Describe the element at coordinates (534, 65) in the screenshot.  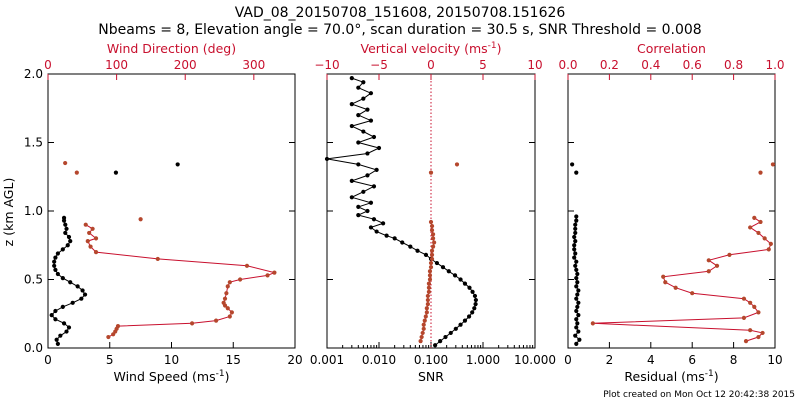
I see `x-tick-label-top: 10` at that location.